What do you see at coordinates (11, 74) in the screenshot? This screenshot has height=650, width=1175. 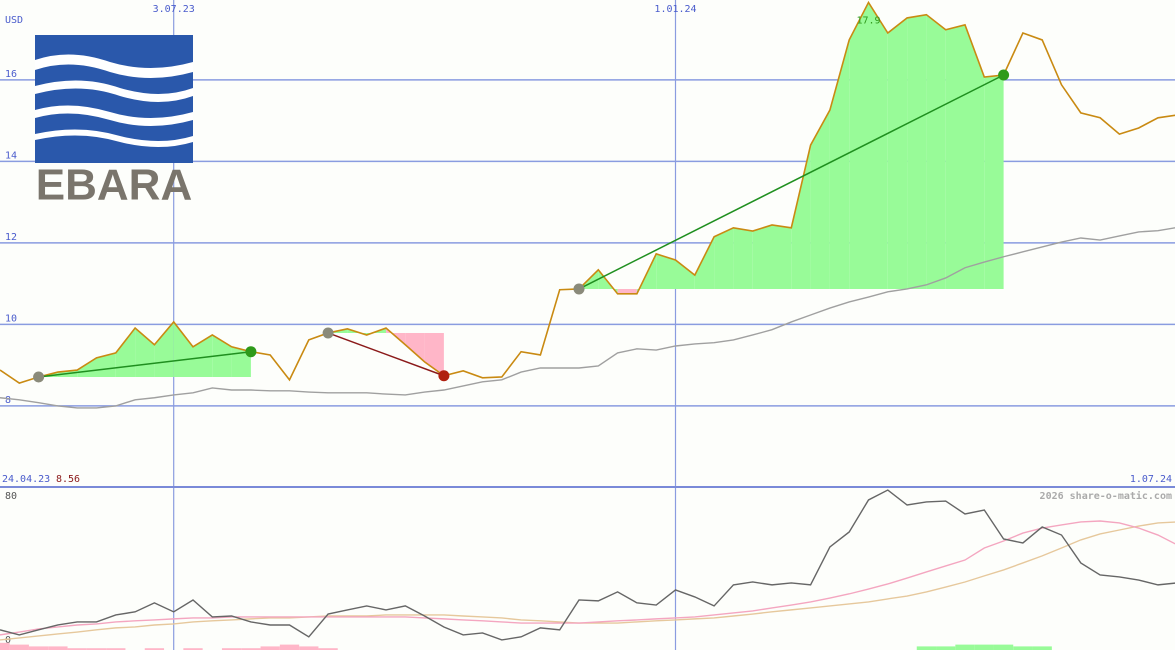 I see `y-tick-label: 16` at bounding box center [11, 74].